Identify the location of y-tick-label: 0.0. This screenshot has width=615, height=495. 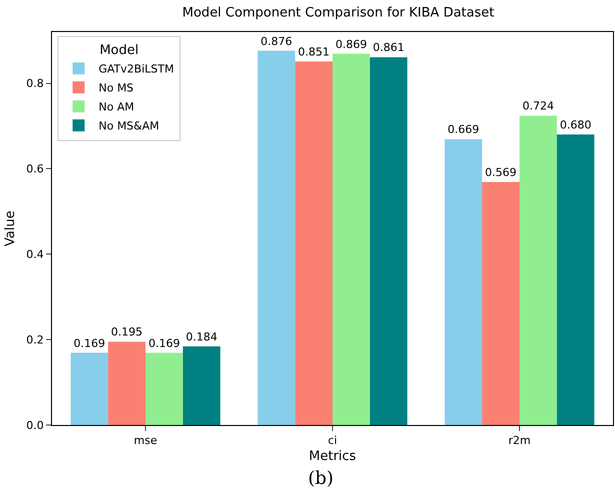
(35, 425).